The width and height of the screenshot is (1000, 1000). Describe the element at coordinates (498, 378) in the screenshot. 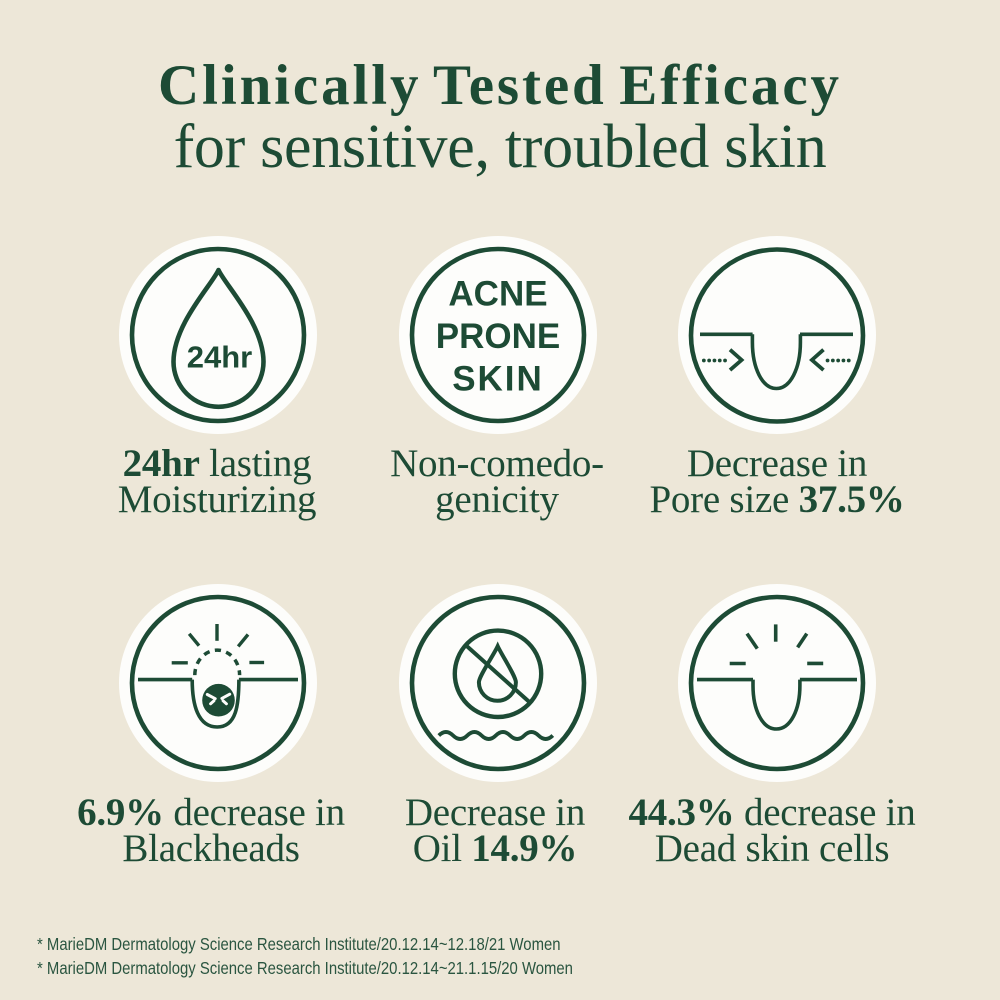

I see `svg-text: SKIN` at that location.